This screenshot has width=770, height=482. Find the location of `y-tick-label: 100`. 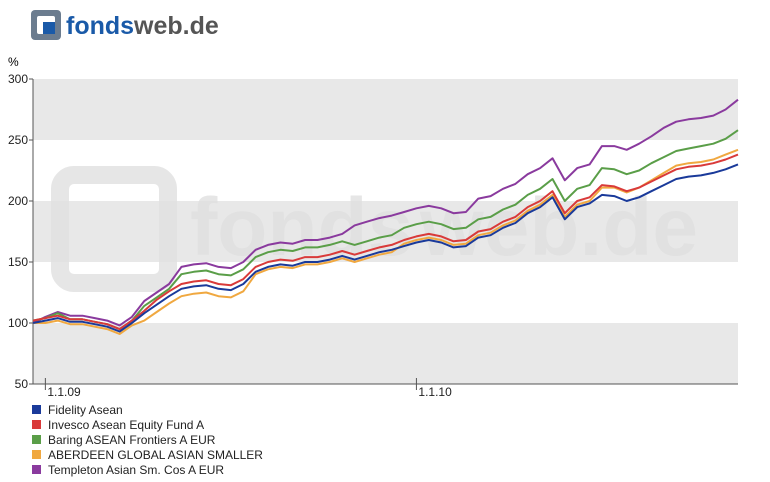

y-tick-label: 100 is located at coordinates (18, 323).